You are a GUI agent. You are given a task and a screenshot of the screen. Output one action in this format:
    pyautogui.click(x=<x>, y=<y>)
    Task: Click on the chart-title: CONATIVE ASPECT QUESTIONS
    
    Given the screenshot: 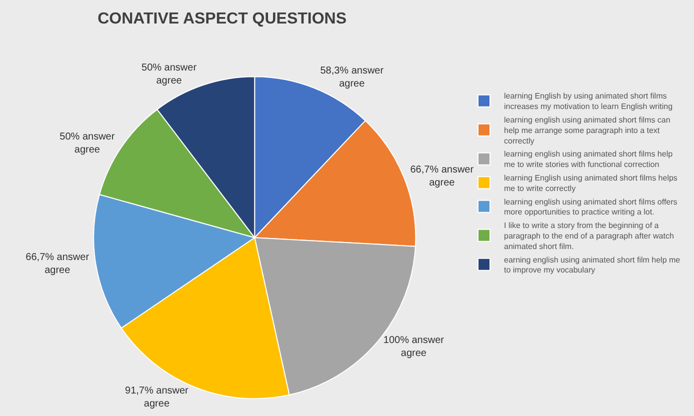 What is the action you would take?
    pyautogui.click(x=222, y=19)
    